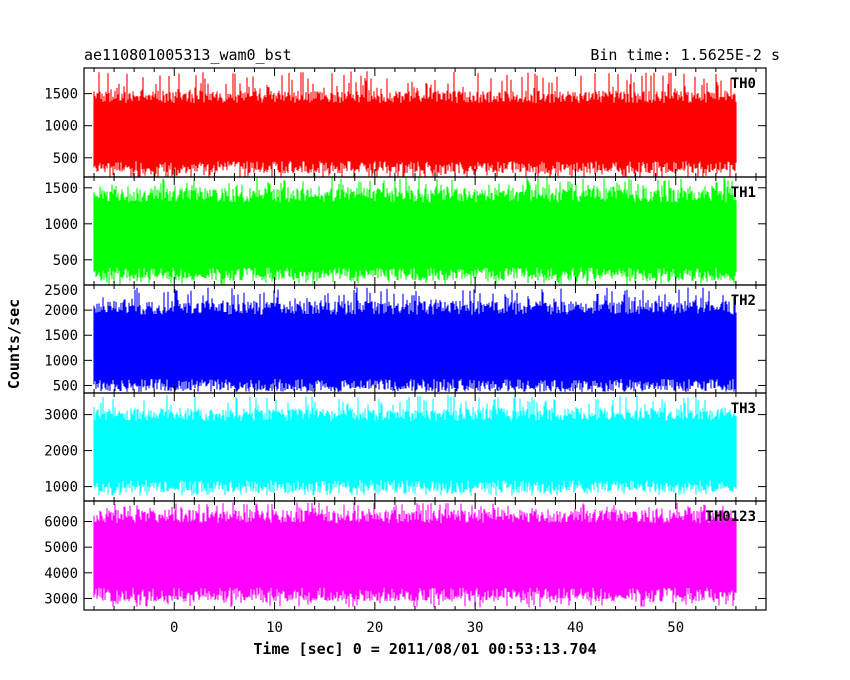  I want to click on y-axis-label: Counts/sec, so click(14, 344).